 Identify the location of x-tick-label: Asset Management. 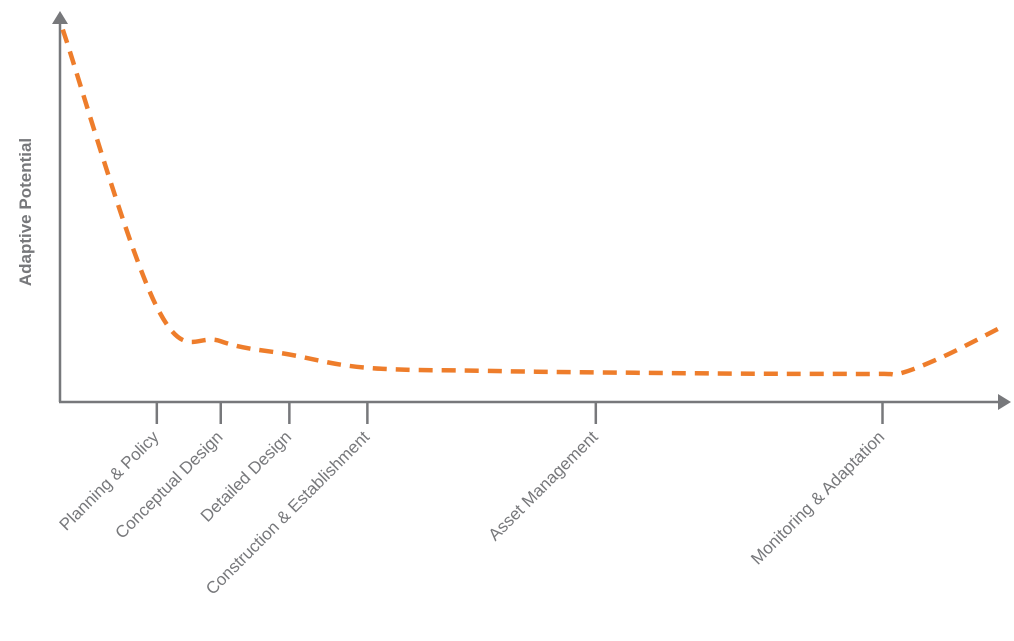
(543, 485).